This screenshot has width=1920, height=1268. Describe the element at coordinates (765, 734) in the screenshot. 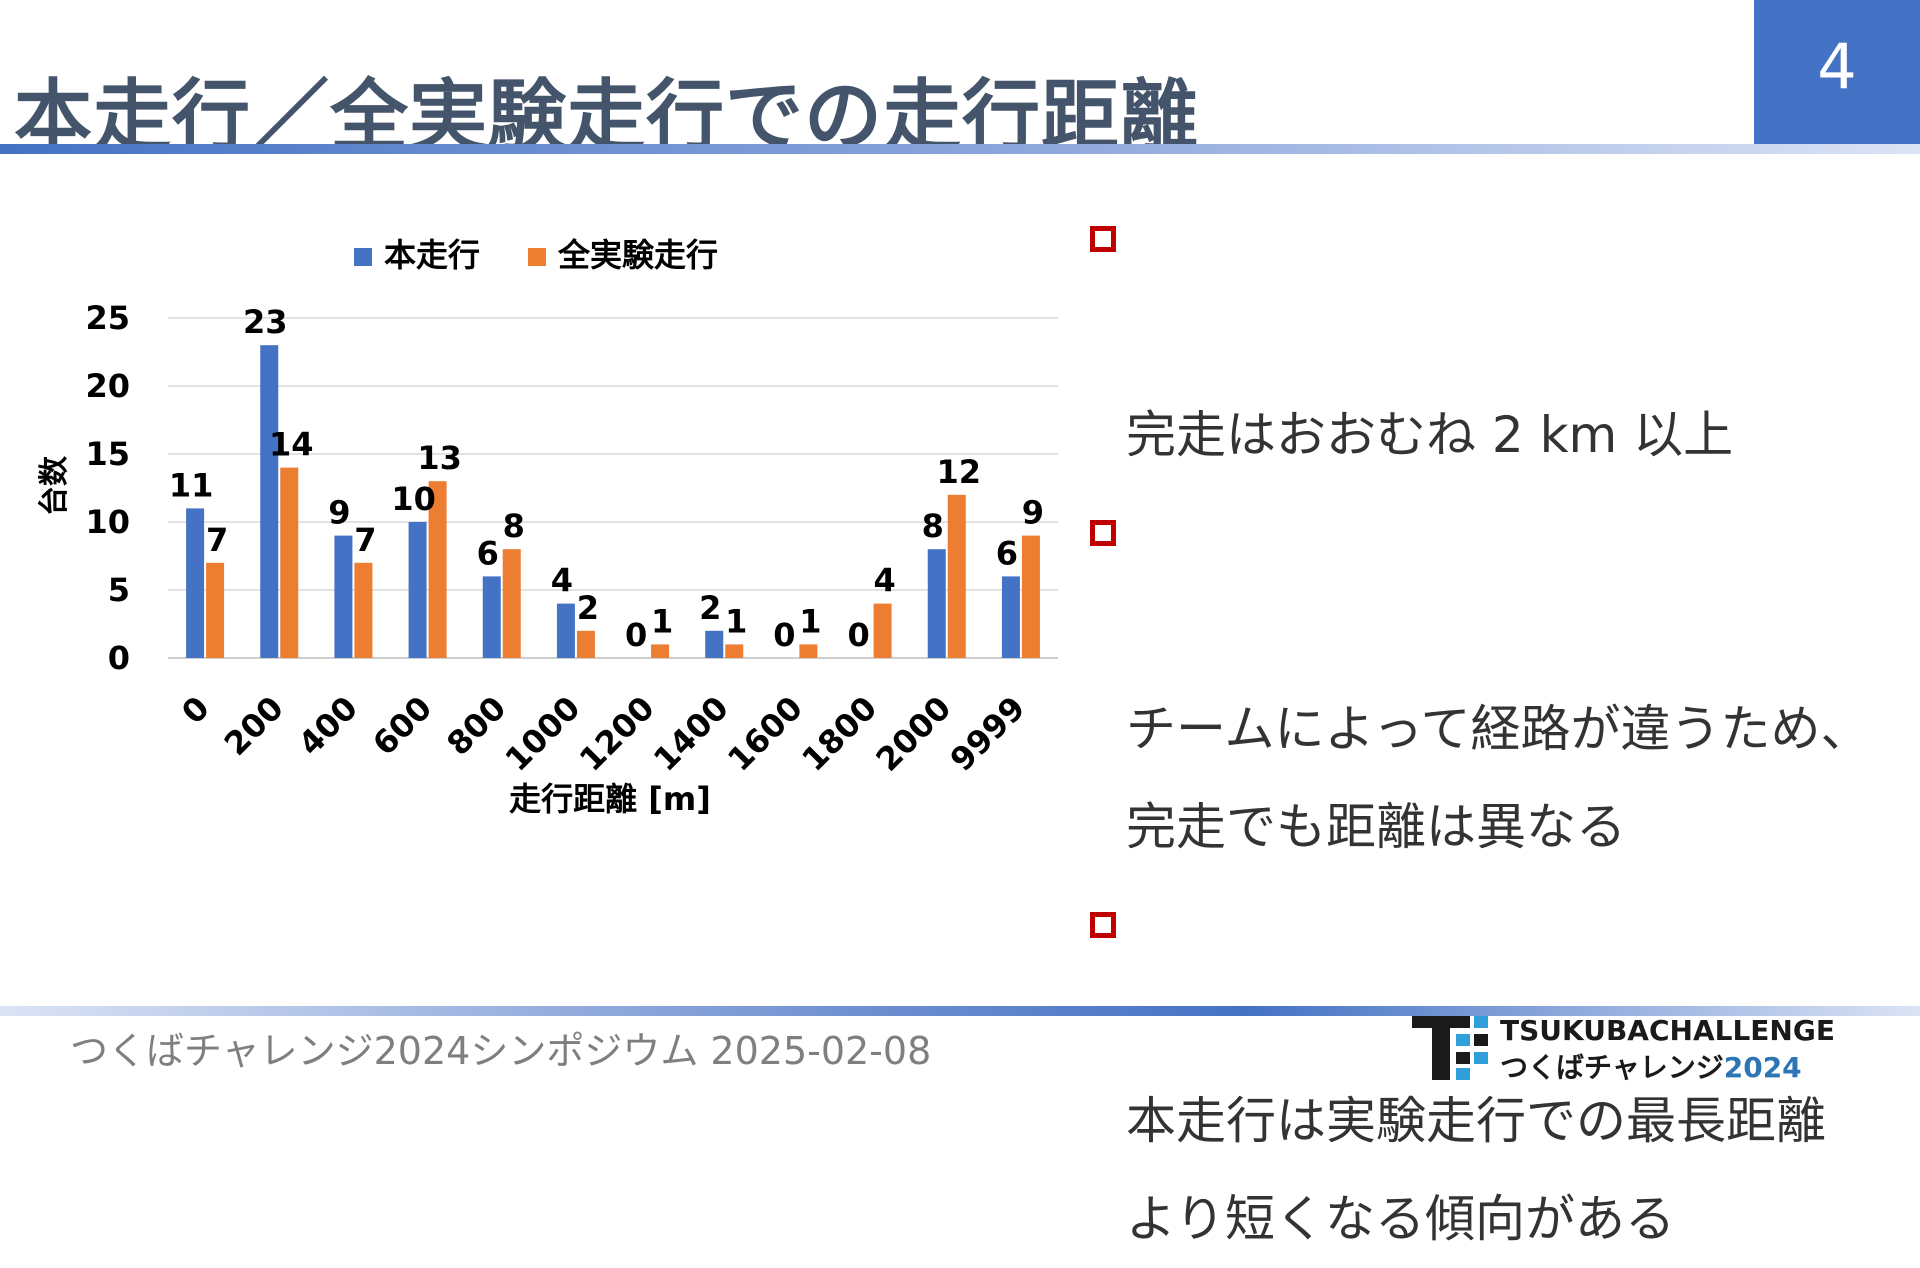

I see `x-tick-label: 1600` at that location.